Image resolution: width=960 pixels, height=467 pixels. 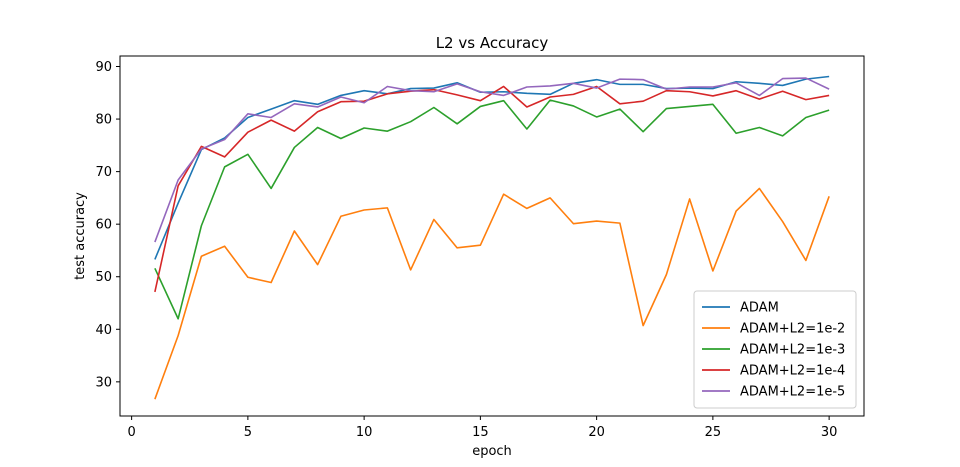 I want to click on x-tick-label: 15, so click(x=480, y=432).